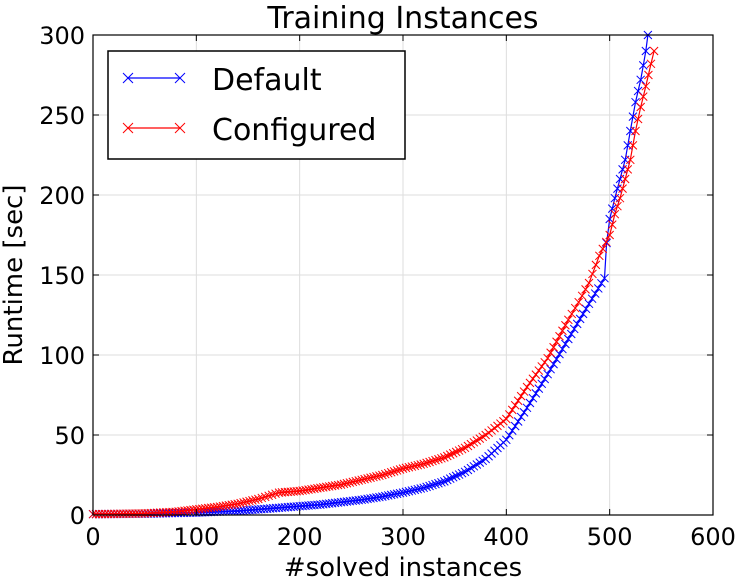 This screenshot has height=585, width=738. I want to click on y-tick-label: 0, so click(77, 516).